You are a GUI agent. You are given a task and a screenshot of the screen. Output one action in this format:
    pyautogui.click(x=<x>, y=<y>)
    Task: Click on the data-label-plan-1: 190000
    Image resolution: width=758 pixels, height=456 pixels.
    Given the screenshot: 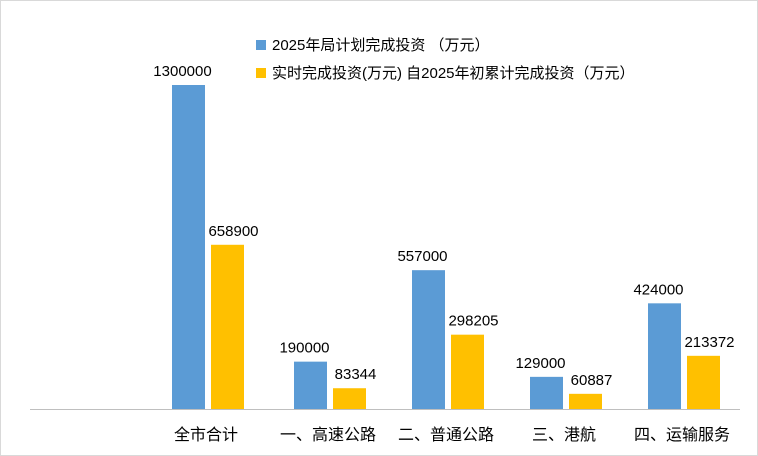 What is the action you would take?
    pyautogui.click(x=304, y=348)
    